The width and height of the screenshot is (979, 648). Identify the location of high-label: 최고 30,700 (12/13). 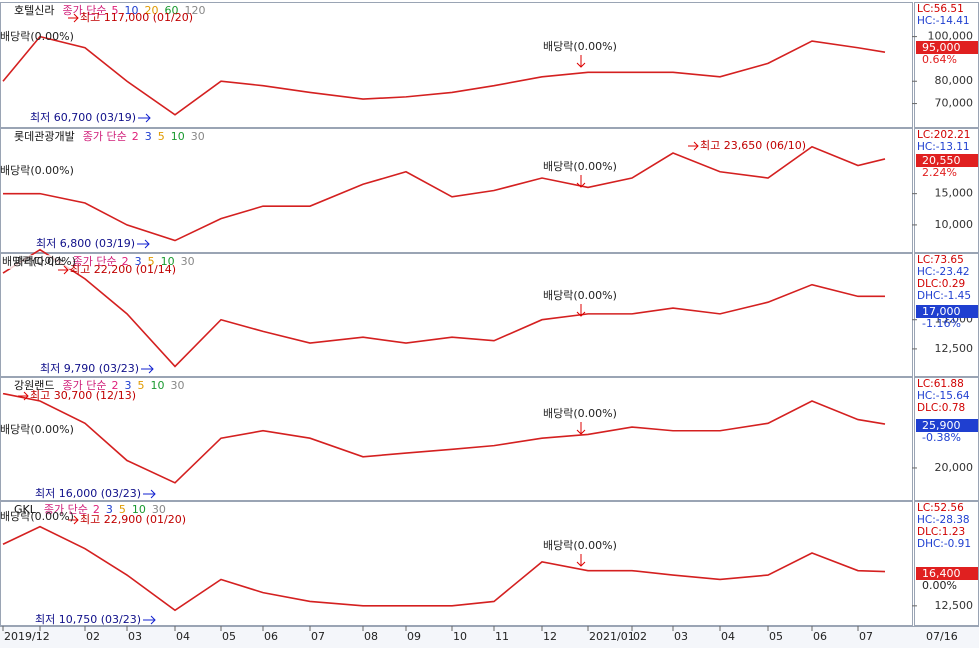
(83, 395).